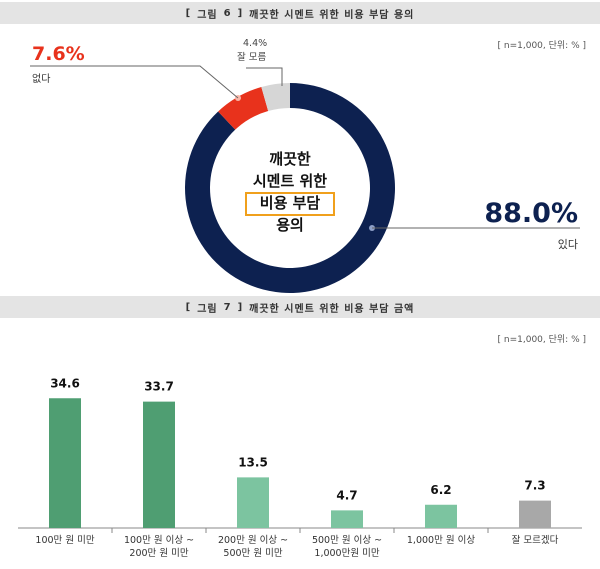  Describe the element at coordinates (440, 490) in the screenshot. I see `bar-value-label-4: 6.2` at that location.